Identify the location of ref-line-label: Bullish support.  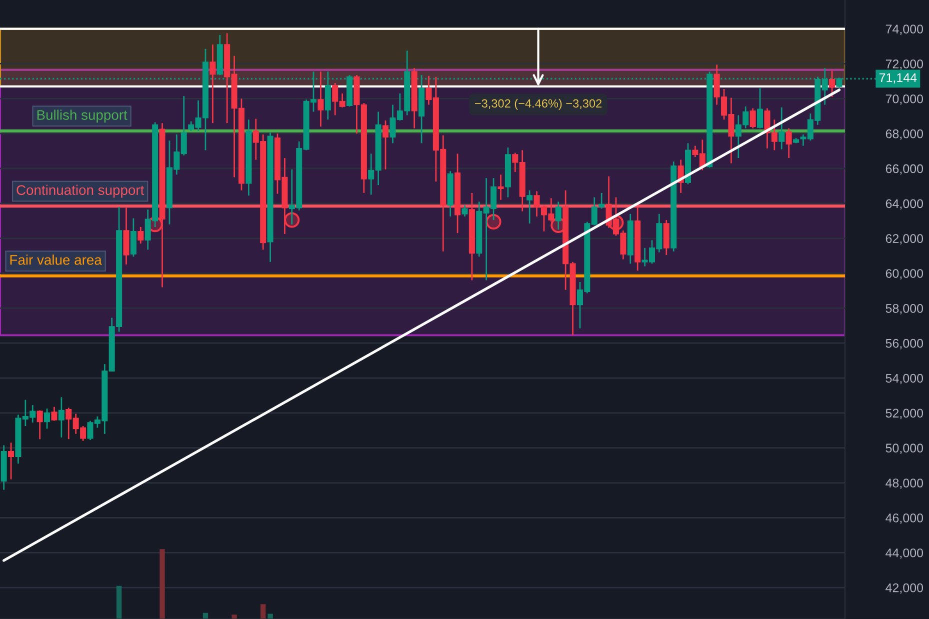
(82, 116).